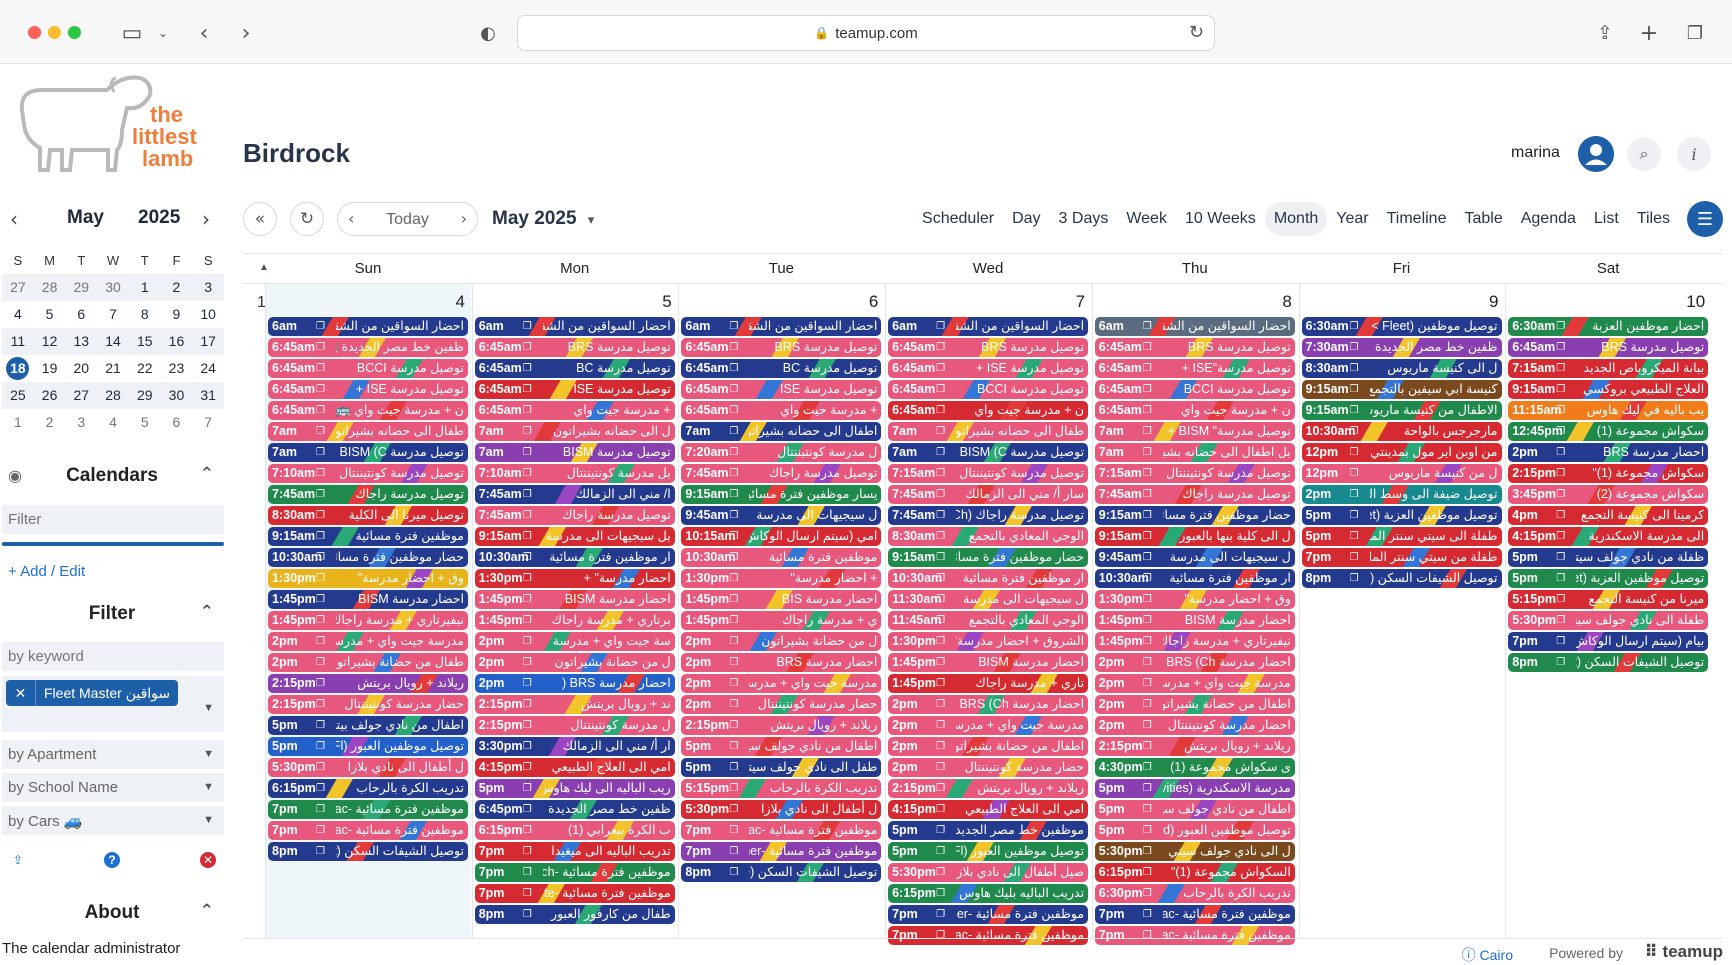 The image size is (1732, 965). Describe the element at coordinates (988, 620) in the screenshot. I see `event-chip: 11:45am ❐ الوجي المعادي بالتجمع` at that location.